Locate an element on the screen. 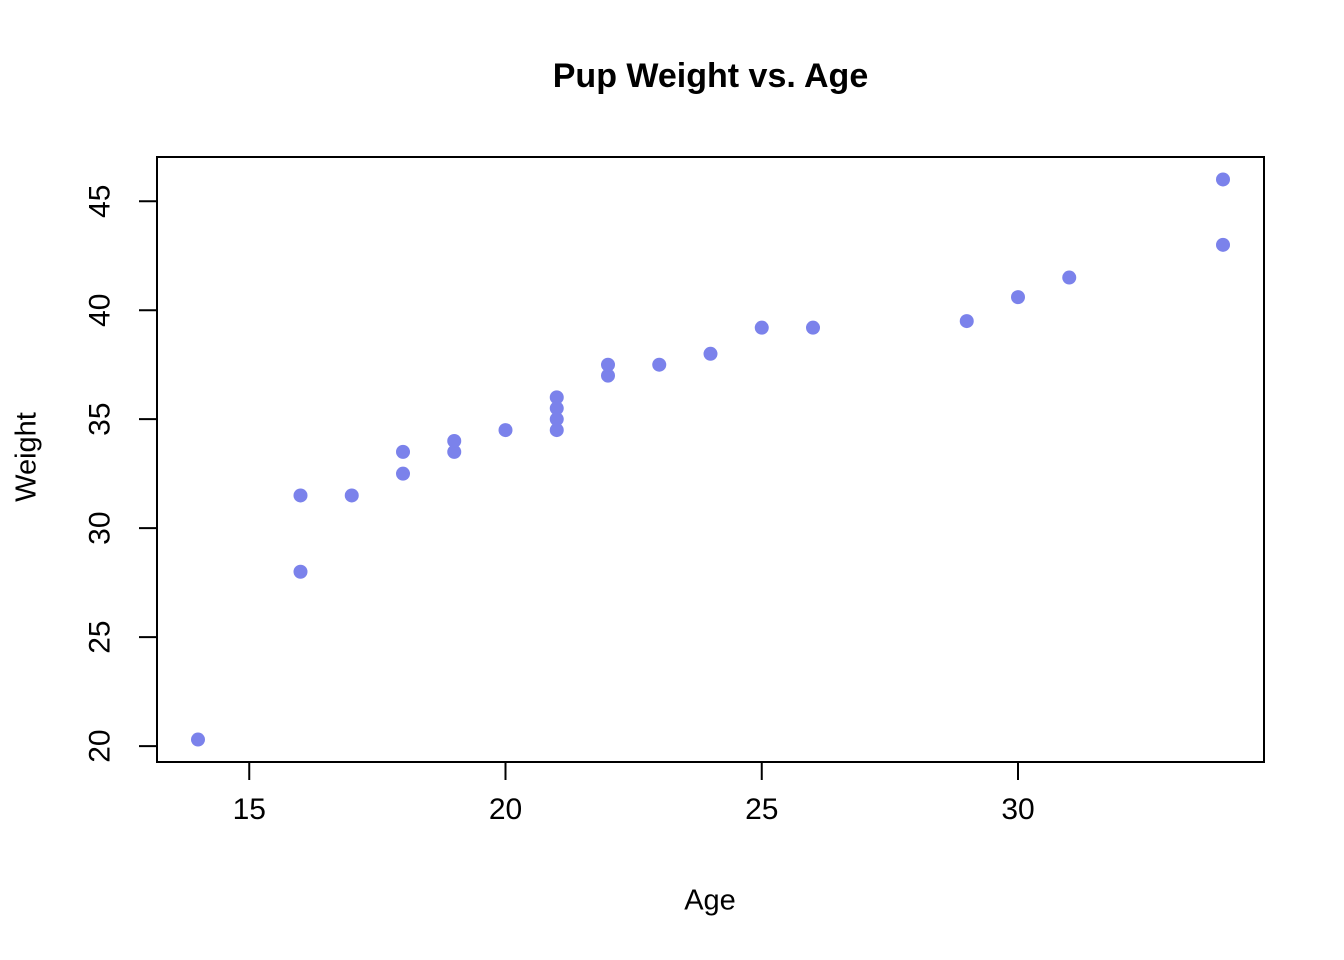 The image size is (1344, 960). x-tick-label: 25 is located at coordinates (761, 809).